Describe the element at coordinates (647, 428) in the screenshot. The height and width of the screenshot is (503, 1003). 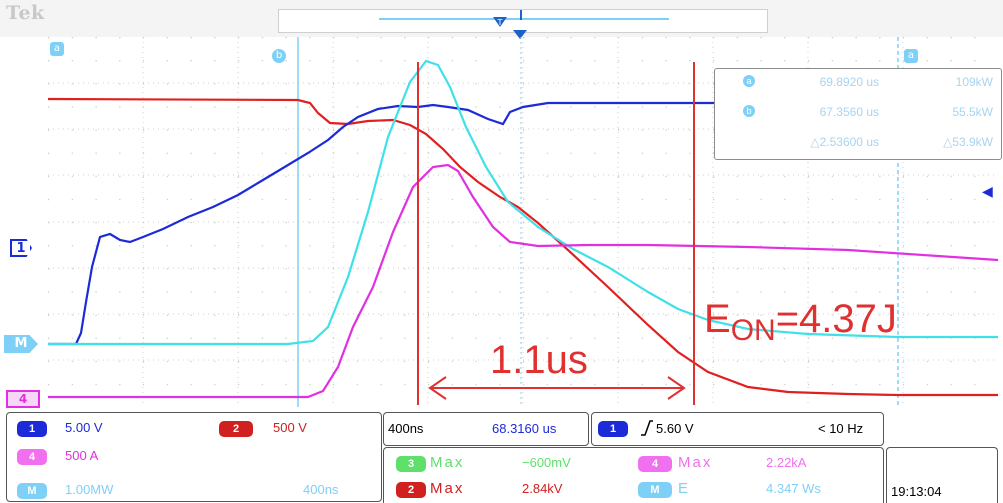
I see `rising-edge-icon` at that location.